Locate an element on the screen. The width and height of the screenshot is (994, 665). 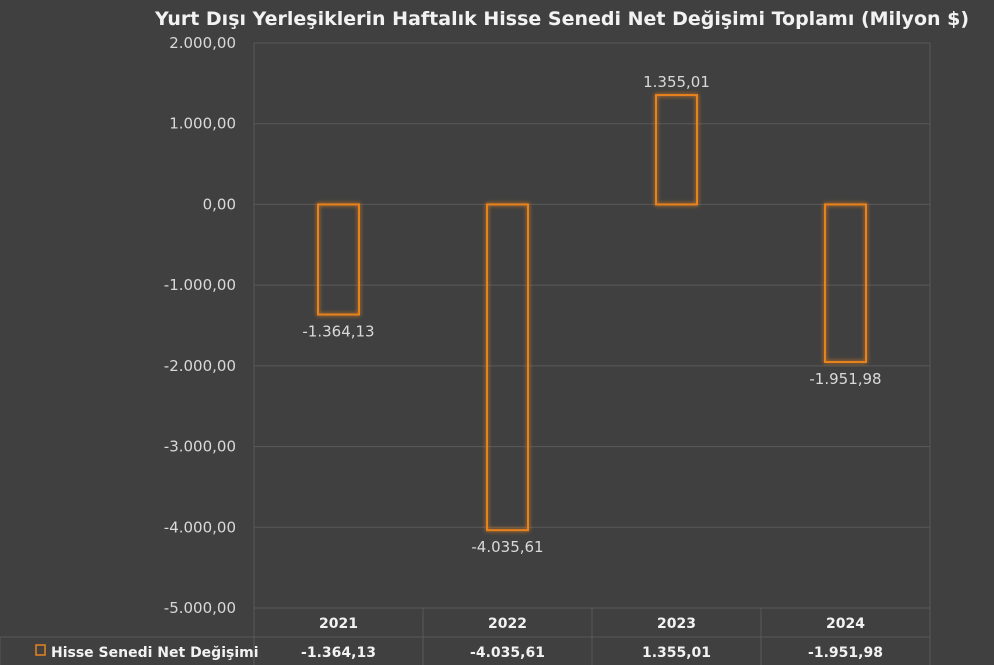
data-label: -1.951,98 is located at coordinates (845, 379).